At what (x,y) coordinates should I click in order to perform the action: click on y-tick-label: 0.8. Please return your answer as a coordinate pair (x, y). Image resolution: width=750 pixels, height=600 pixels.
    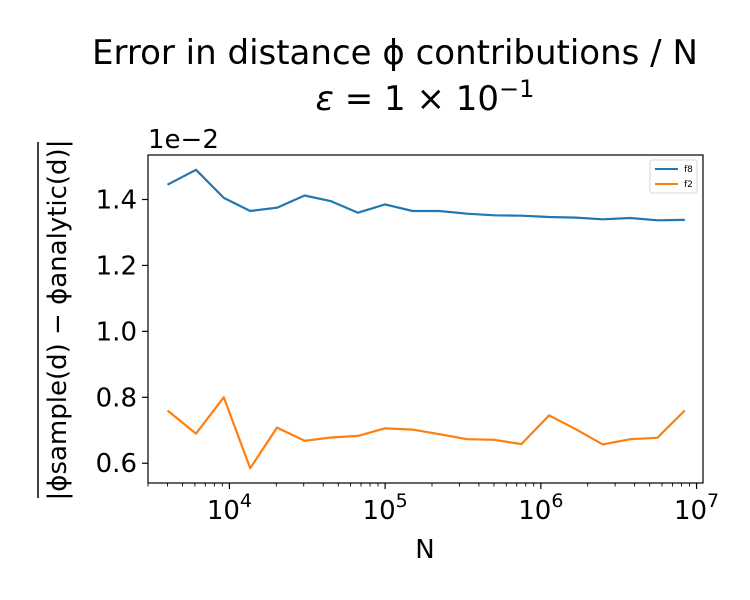
    Looking at the image, I should click on (116, 398).